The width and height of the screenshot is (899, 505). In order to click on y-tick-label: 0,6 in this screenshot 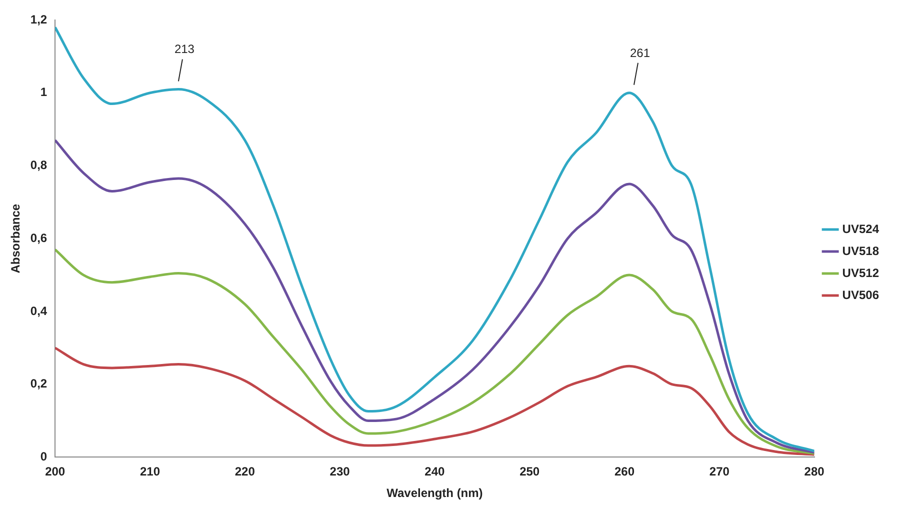, I will do `click(39, 237)`.